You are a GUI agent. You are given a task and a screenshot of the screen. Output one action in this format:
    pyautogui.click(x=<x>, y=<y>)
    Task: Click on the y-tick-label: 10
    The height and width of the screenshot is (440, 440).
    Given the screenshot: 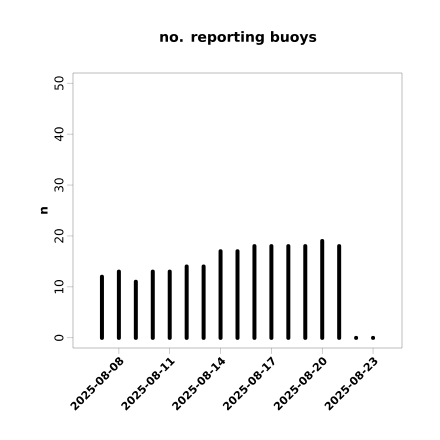 What is the action you would take?
    pyautogui.click(x=59, y=287)
    